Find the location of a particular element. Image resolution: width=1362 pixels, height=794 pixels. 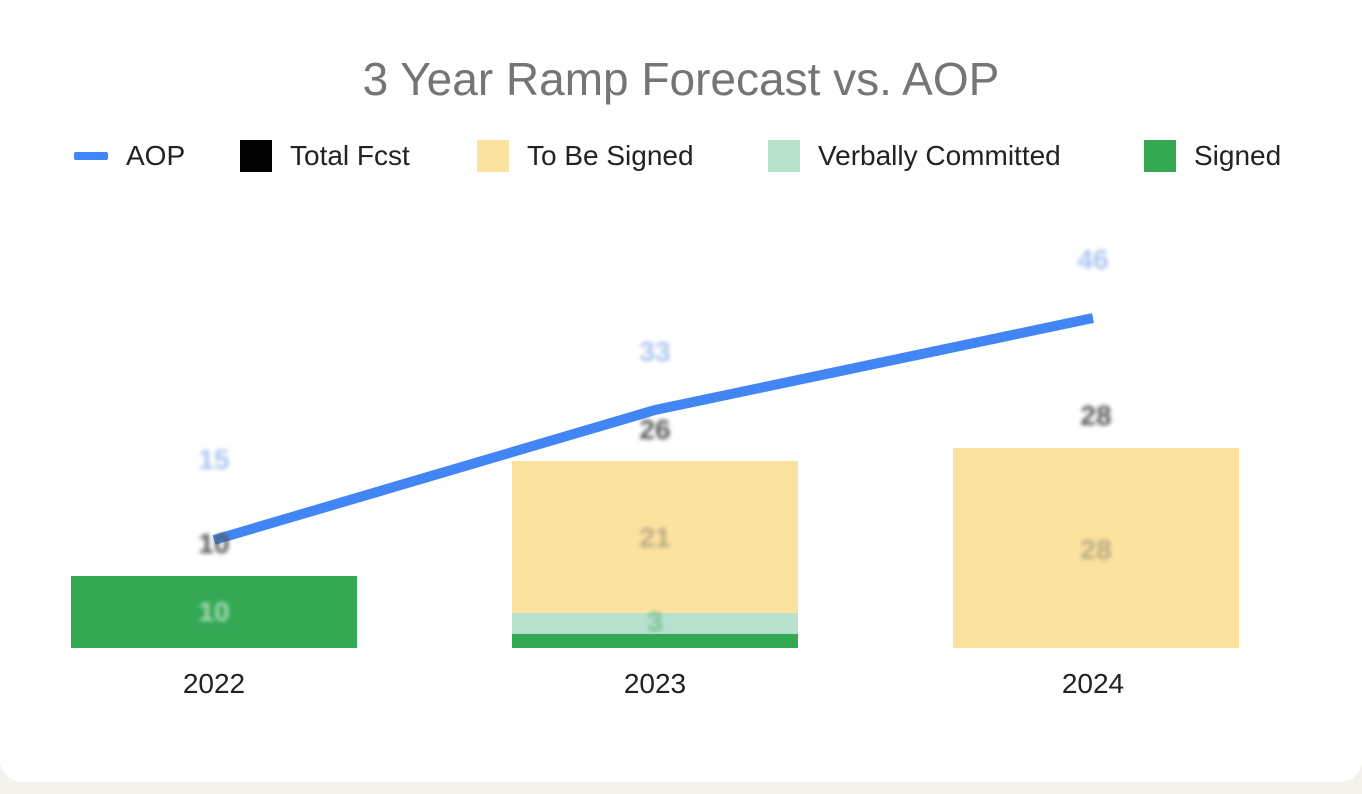

tbs-label-2023: 21 is located at coordinates (655, 537).